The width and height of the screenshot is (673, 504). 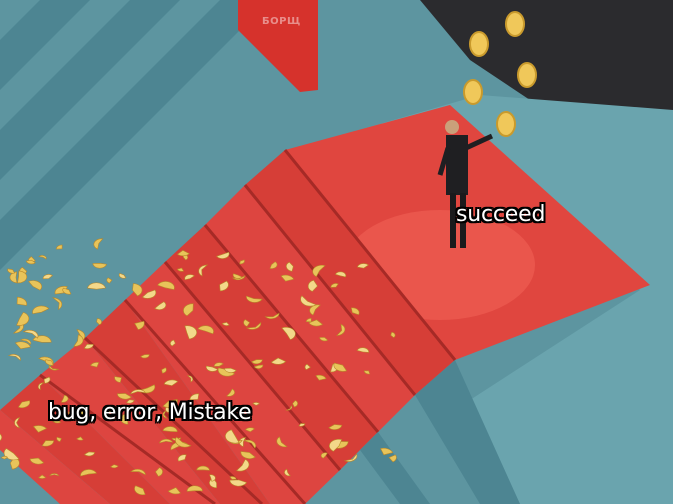 What do you see at coordinates (440, 432) in the screenshot?
I see `lower-teal-stairs` at bounding box center [440, 432].